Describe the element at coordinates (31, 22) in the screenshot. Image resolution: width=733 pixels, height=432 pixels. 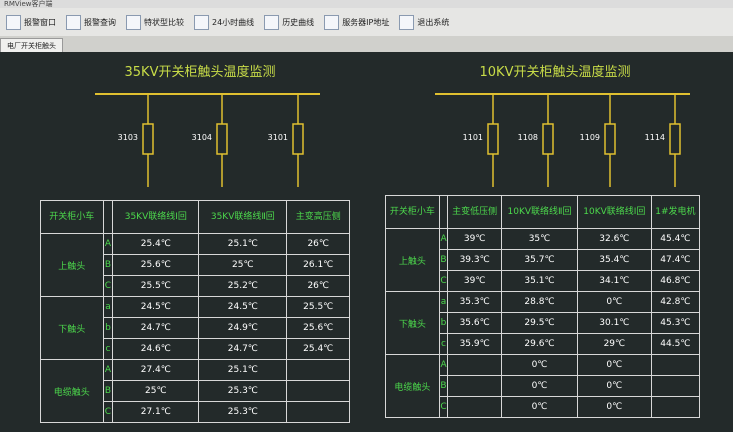
I see `toolbar-button: 报警窗口` at that location.